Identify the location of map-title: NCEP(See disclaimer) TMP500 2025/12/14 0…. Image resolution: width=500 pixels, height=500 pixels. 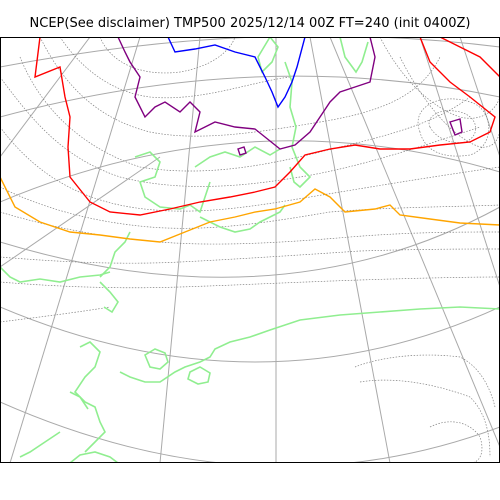
(250, 23).